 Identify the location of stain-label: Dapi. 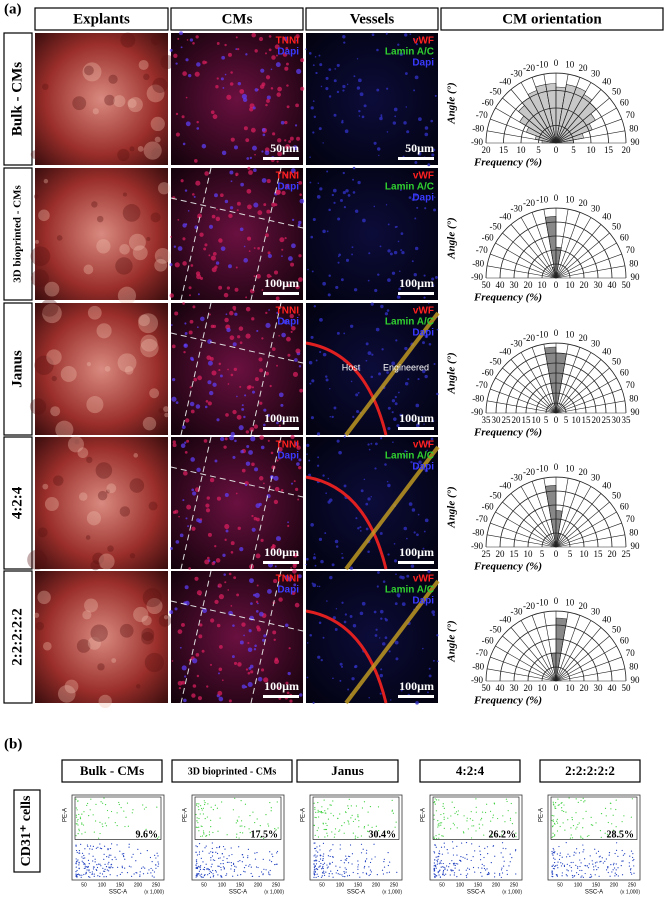
(288, 322).